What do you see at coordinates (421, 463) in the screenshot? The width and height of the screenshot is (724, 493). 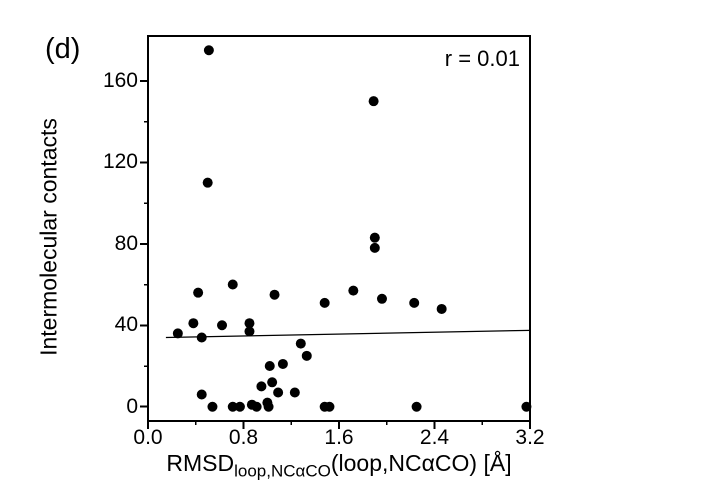 I see `x-axis-title-suffix: (loop,NCαCO) [Å]` at bounding box center [421, 463].